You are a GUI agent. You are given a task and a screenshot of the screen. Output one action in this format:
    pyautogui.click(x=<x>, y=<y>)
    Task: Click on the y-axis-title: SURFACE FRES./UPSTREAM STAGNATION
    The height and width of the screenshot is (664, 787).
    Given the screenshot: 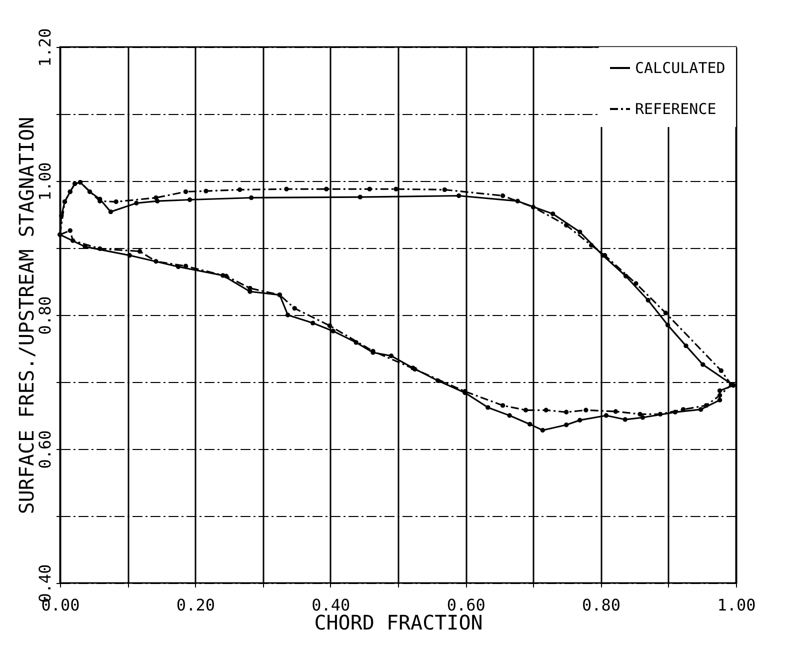 What is the action you would take?
    pyautogui.click(x=26, y=315)
    